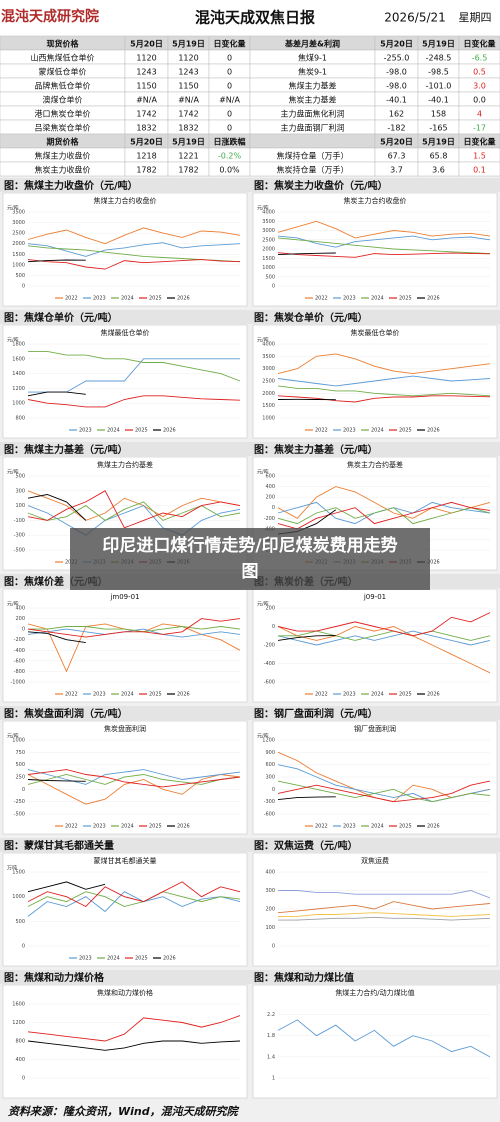 Image resolution: width=500 pixels, height=1122 pixels. What do you see at coordinates (63, 114) in the screenshot?
I see `cell-text: 港口焦炭仓单价` at bounding box center [63, 114].